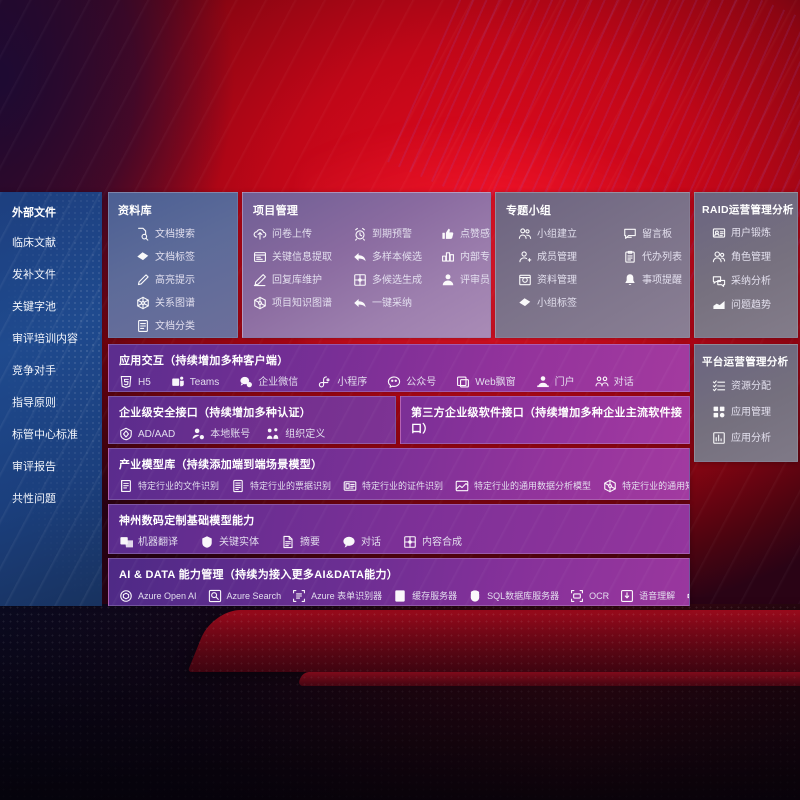 This screenshot has height=800, width=800. I want to click on pm-item-thanks: 点赞感谢, so click(465, 234).